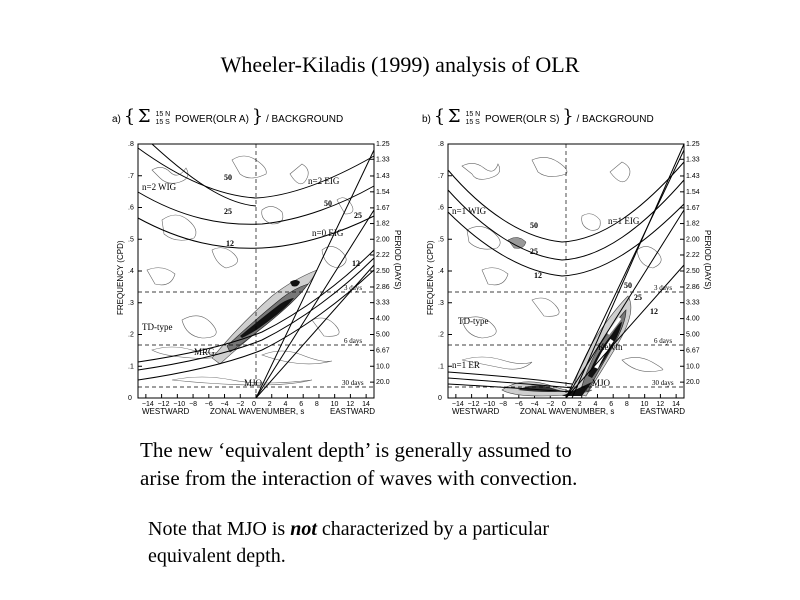 Image resolution: width=800 pixels, height=600 pixels. What do you see at coordinates (693, 271) in the screenshot?
I see `period-tick-label: 2.50` at bounding box center [693, 271].